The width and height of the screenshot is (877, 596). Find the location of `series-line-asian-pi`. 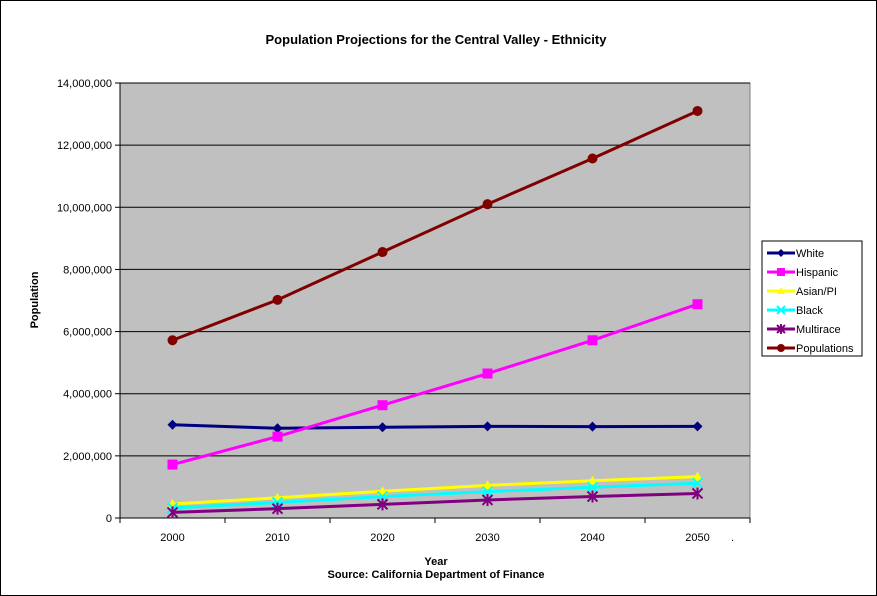

series-line-asian-pi is located at coordinates (435, 490).